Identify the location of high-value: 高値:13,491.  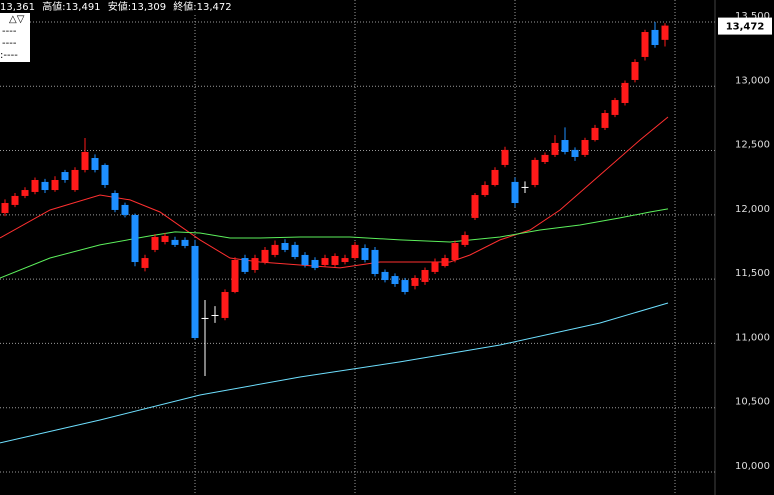
(71, 6).